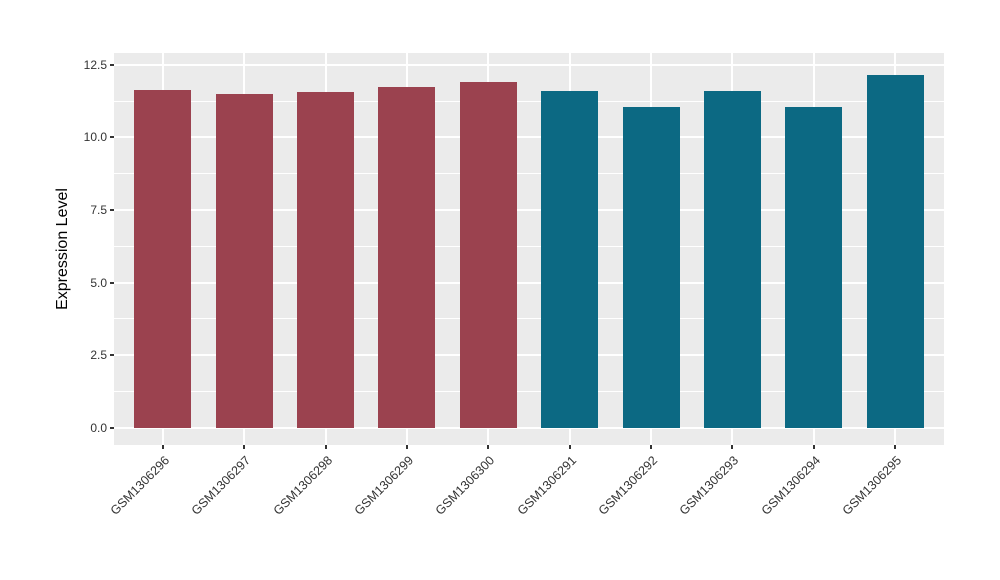 Image resolution: width=1000 pixels, height=580 pixels. I want to click on y-tick-label: 12.5, so click(95, 64).